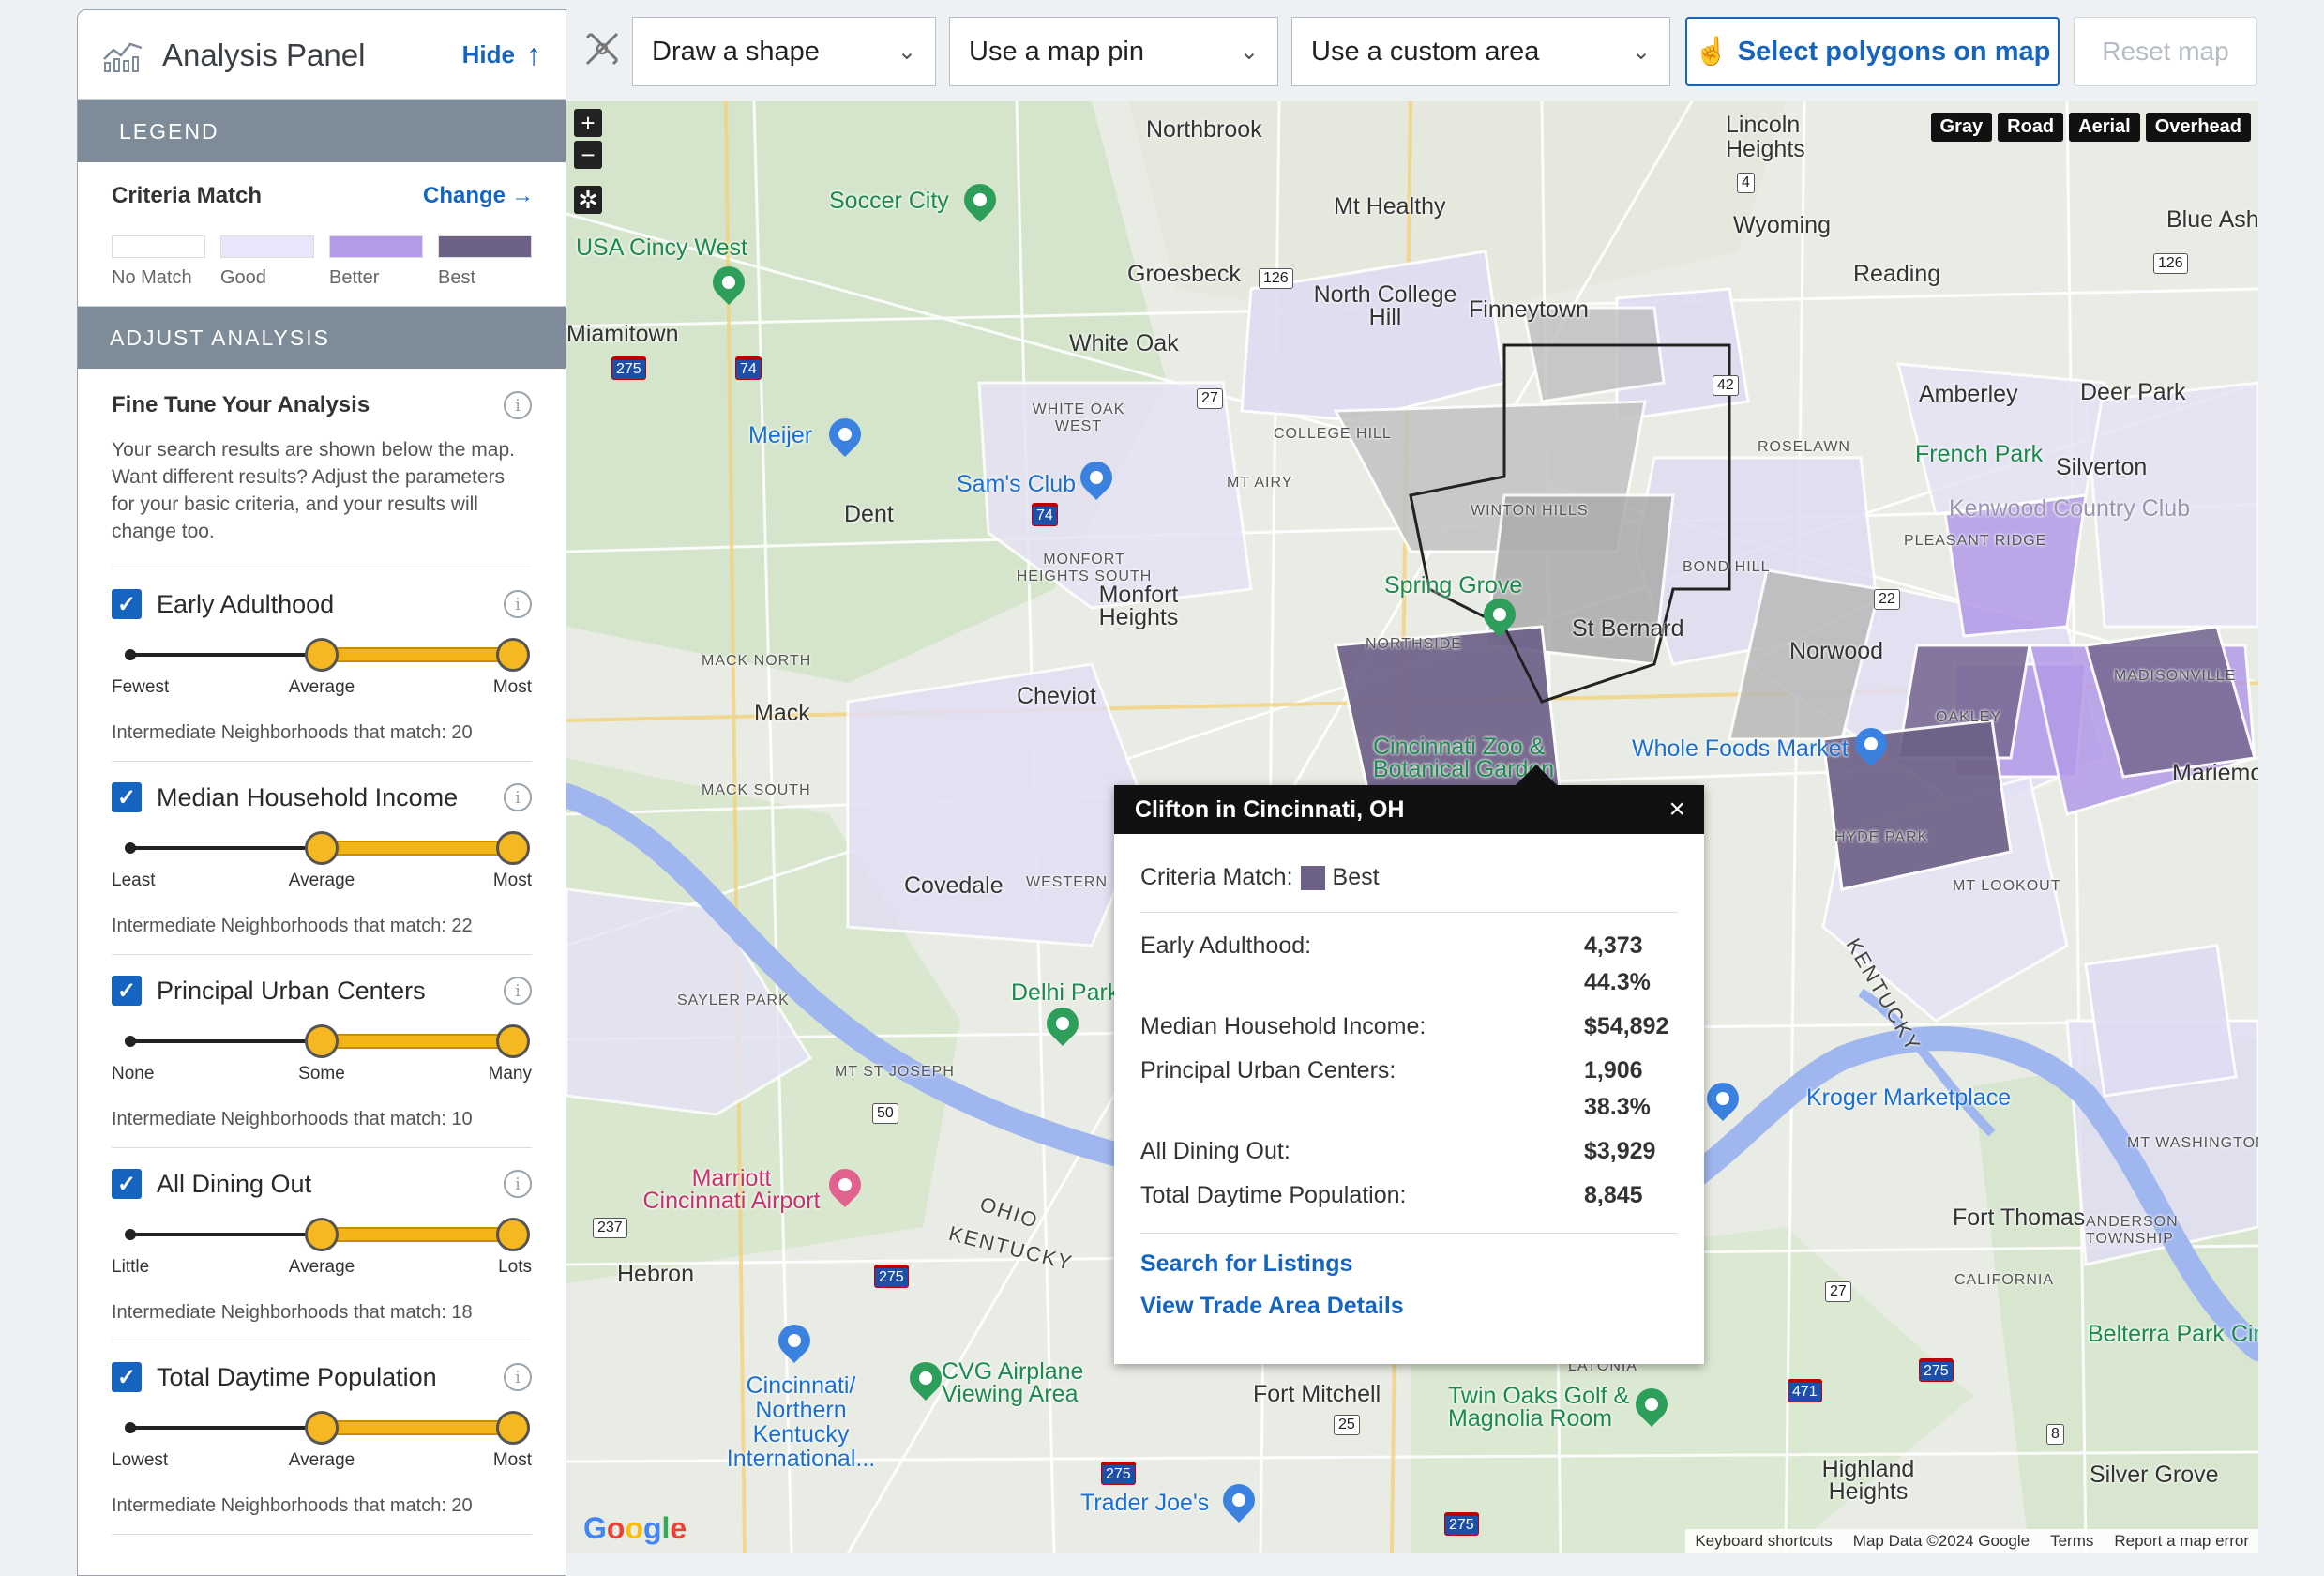 The height and width of the screenshot is (1576, 2324). I want to click on neighborhood-label: MONFORT HEIGHTS SOUTH, so click(1084, 568).